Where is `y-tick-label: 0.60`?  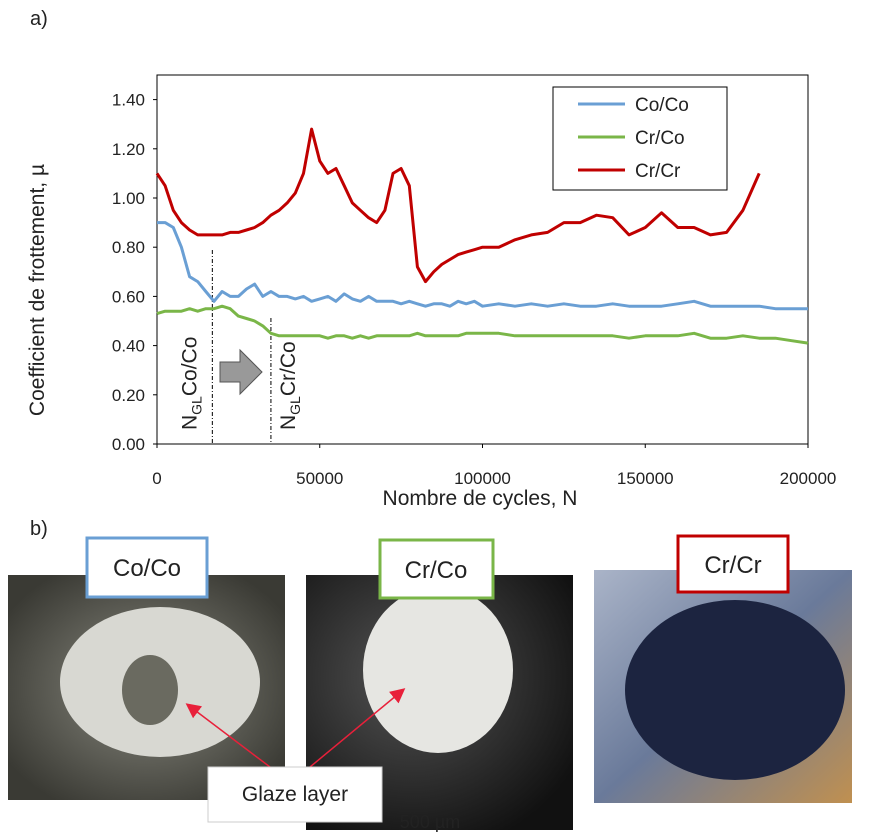
y-tick-label: 0.60 is located at coordinates (128, 296).